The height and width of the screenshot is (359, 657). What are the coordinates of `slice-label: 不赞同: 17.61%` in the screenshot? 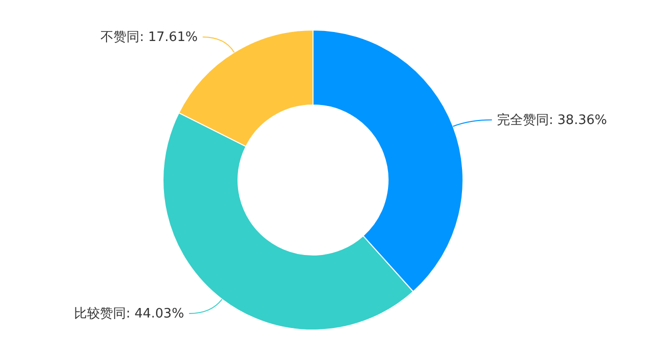 It's located at (149, 38).